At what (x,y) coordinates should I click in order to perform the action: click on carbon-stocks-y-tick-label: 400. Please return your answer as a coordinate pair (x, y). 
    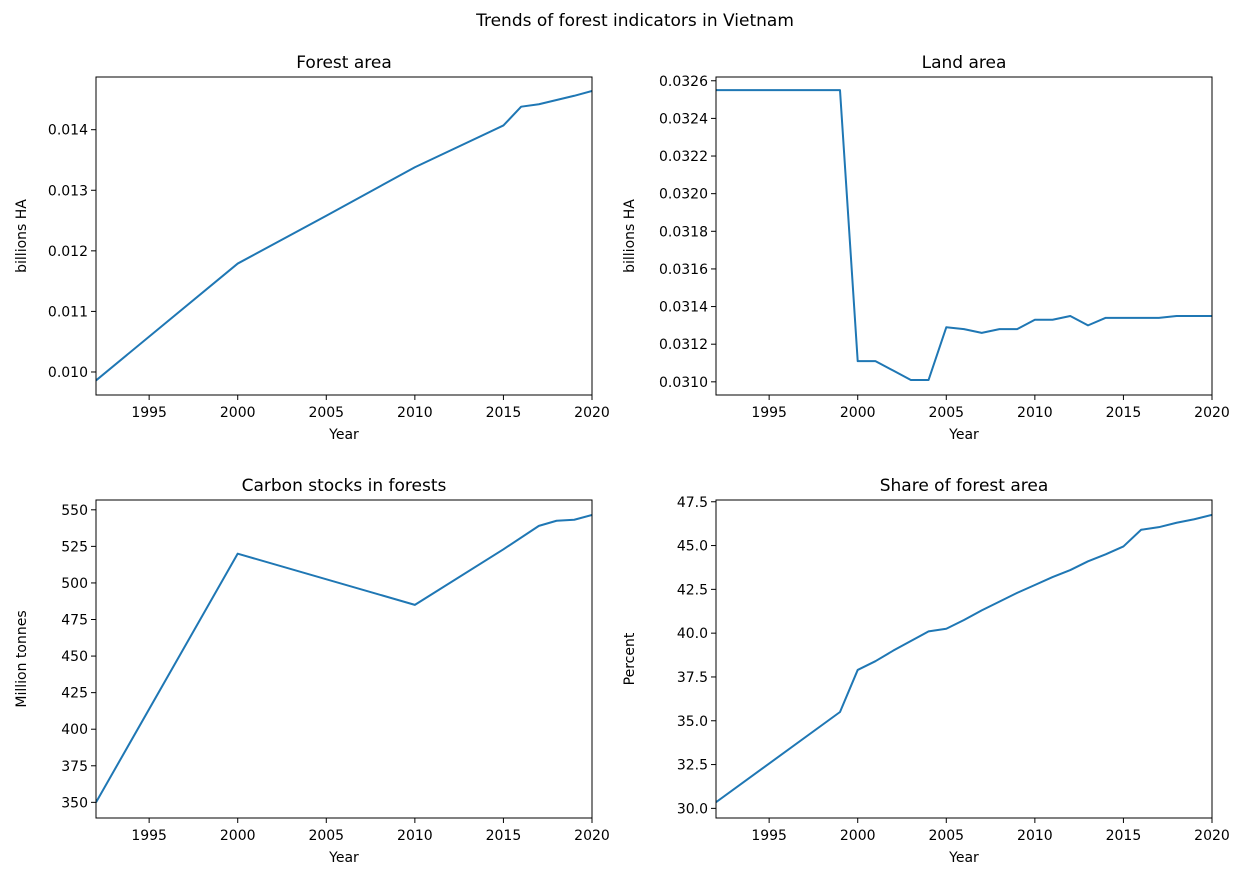
    Looking at the image, I should click on (74, 730).